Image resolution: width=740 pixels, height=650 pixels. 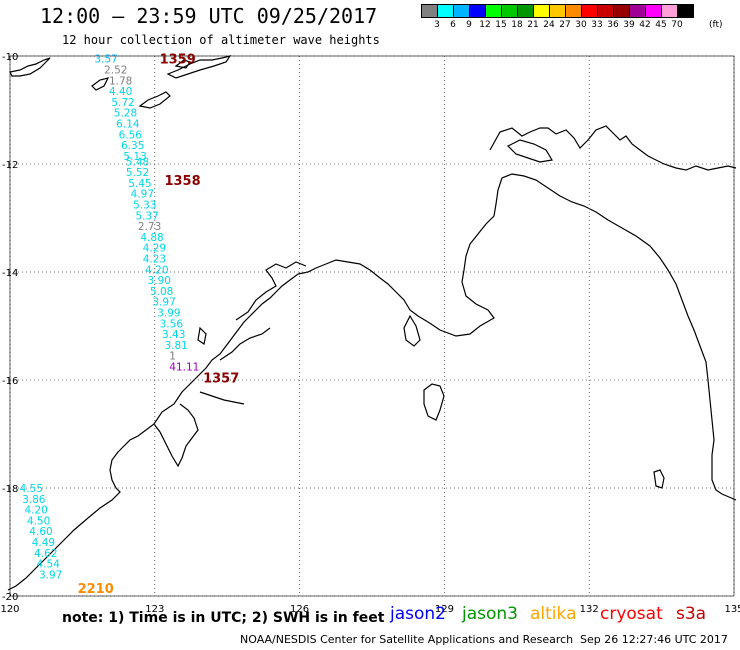 I want to click on wave-height-value: 6.56, so click(x=131, y=135).